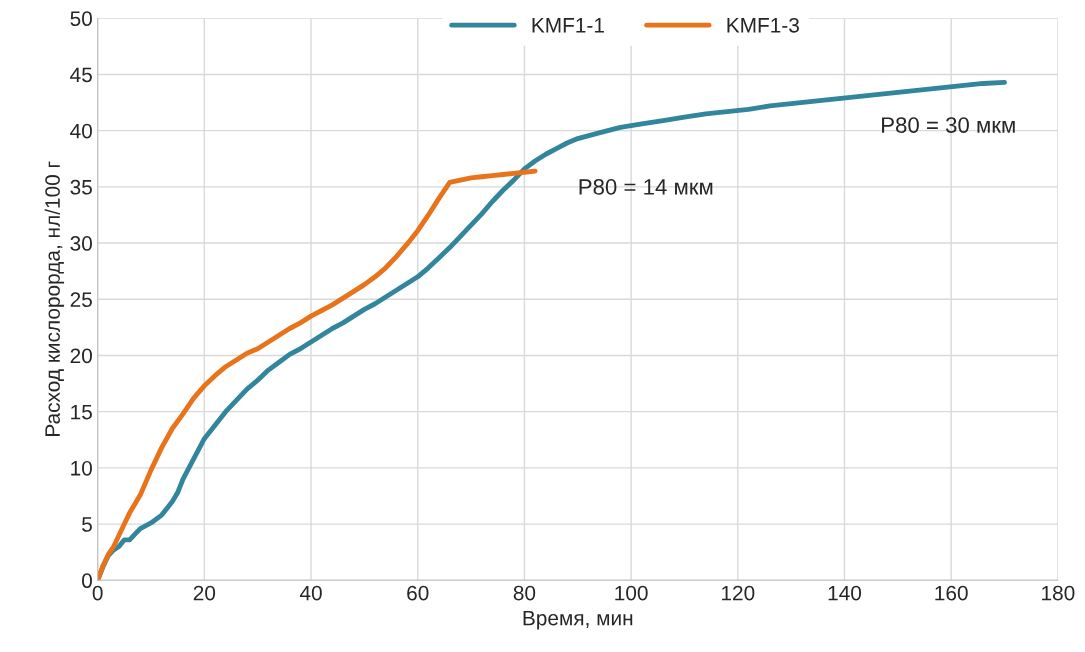  What do you see at coordinates (524, 593) in the screenshot?
I see `x-tick-label: 80` at bounding box center [524, 593].